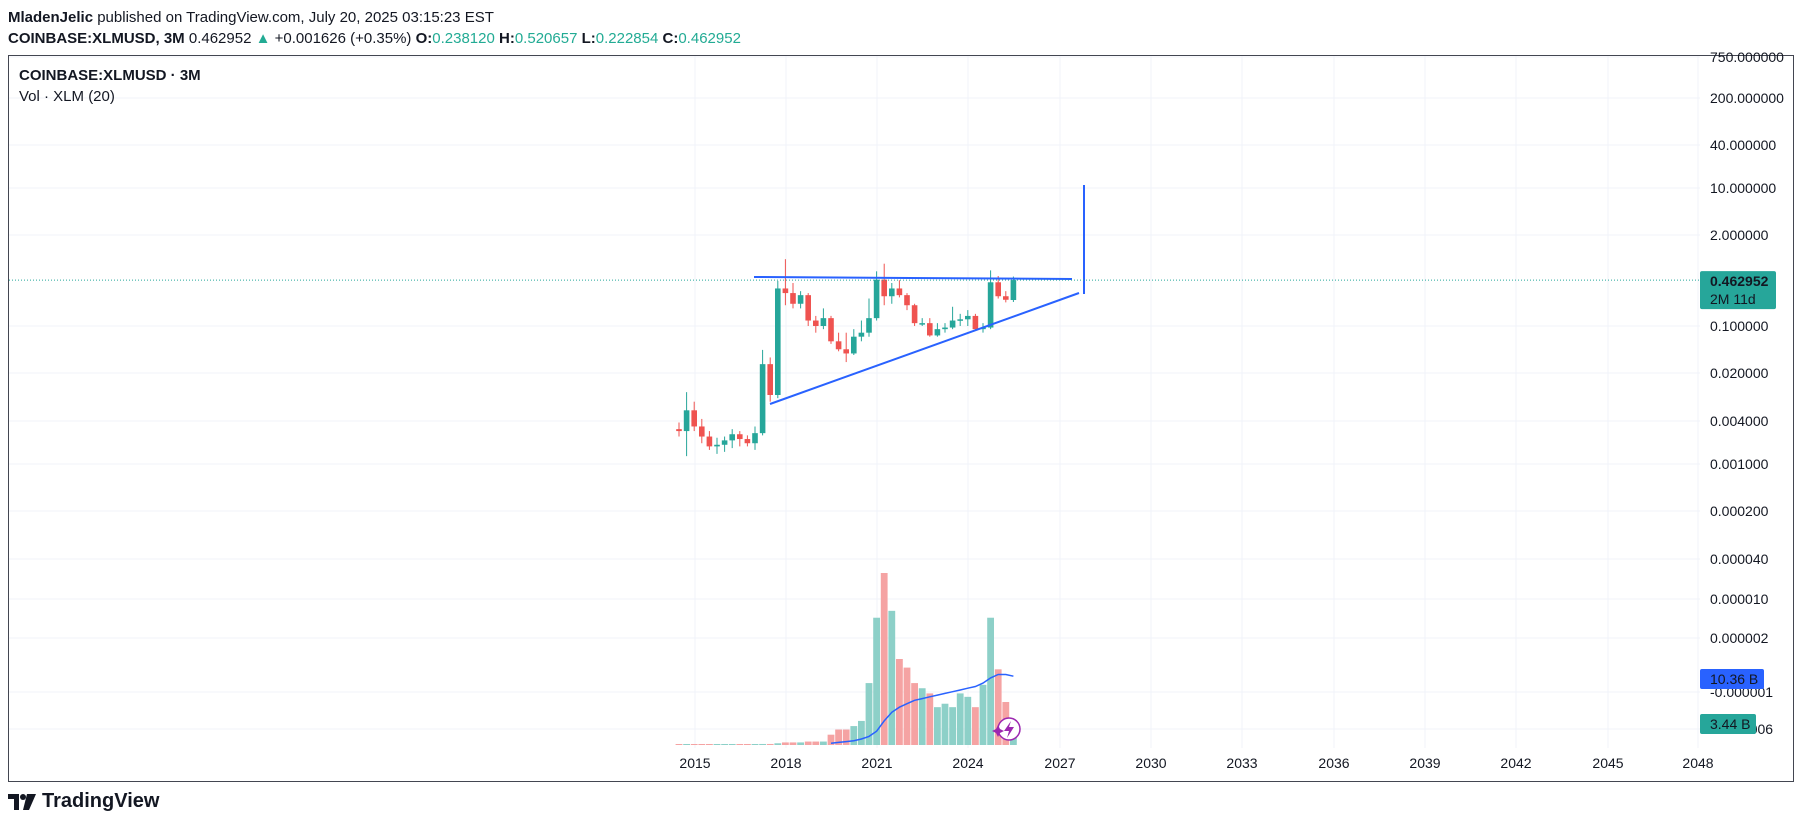  What do you see at coordinates (263, 38) in the screenshot?
I see `change-arrow-icon: ▲` at bounding box center [263, 38].